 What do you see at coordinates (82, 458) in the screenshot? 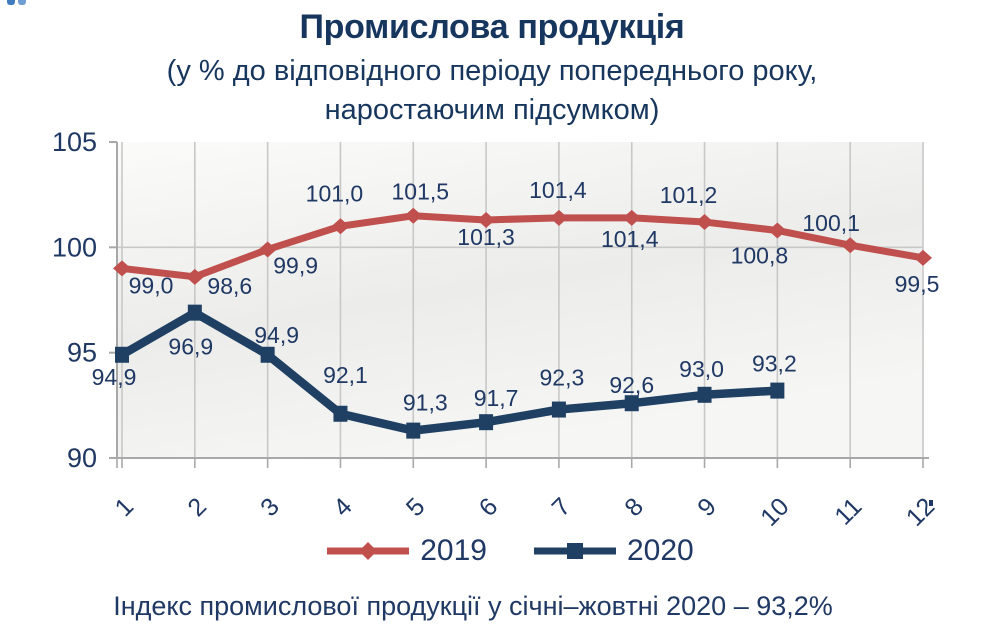
I see `y-axis-label-90: 90` at bounding box center [82, 458].